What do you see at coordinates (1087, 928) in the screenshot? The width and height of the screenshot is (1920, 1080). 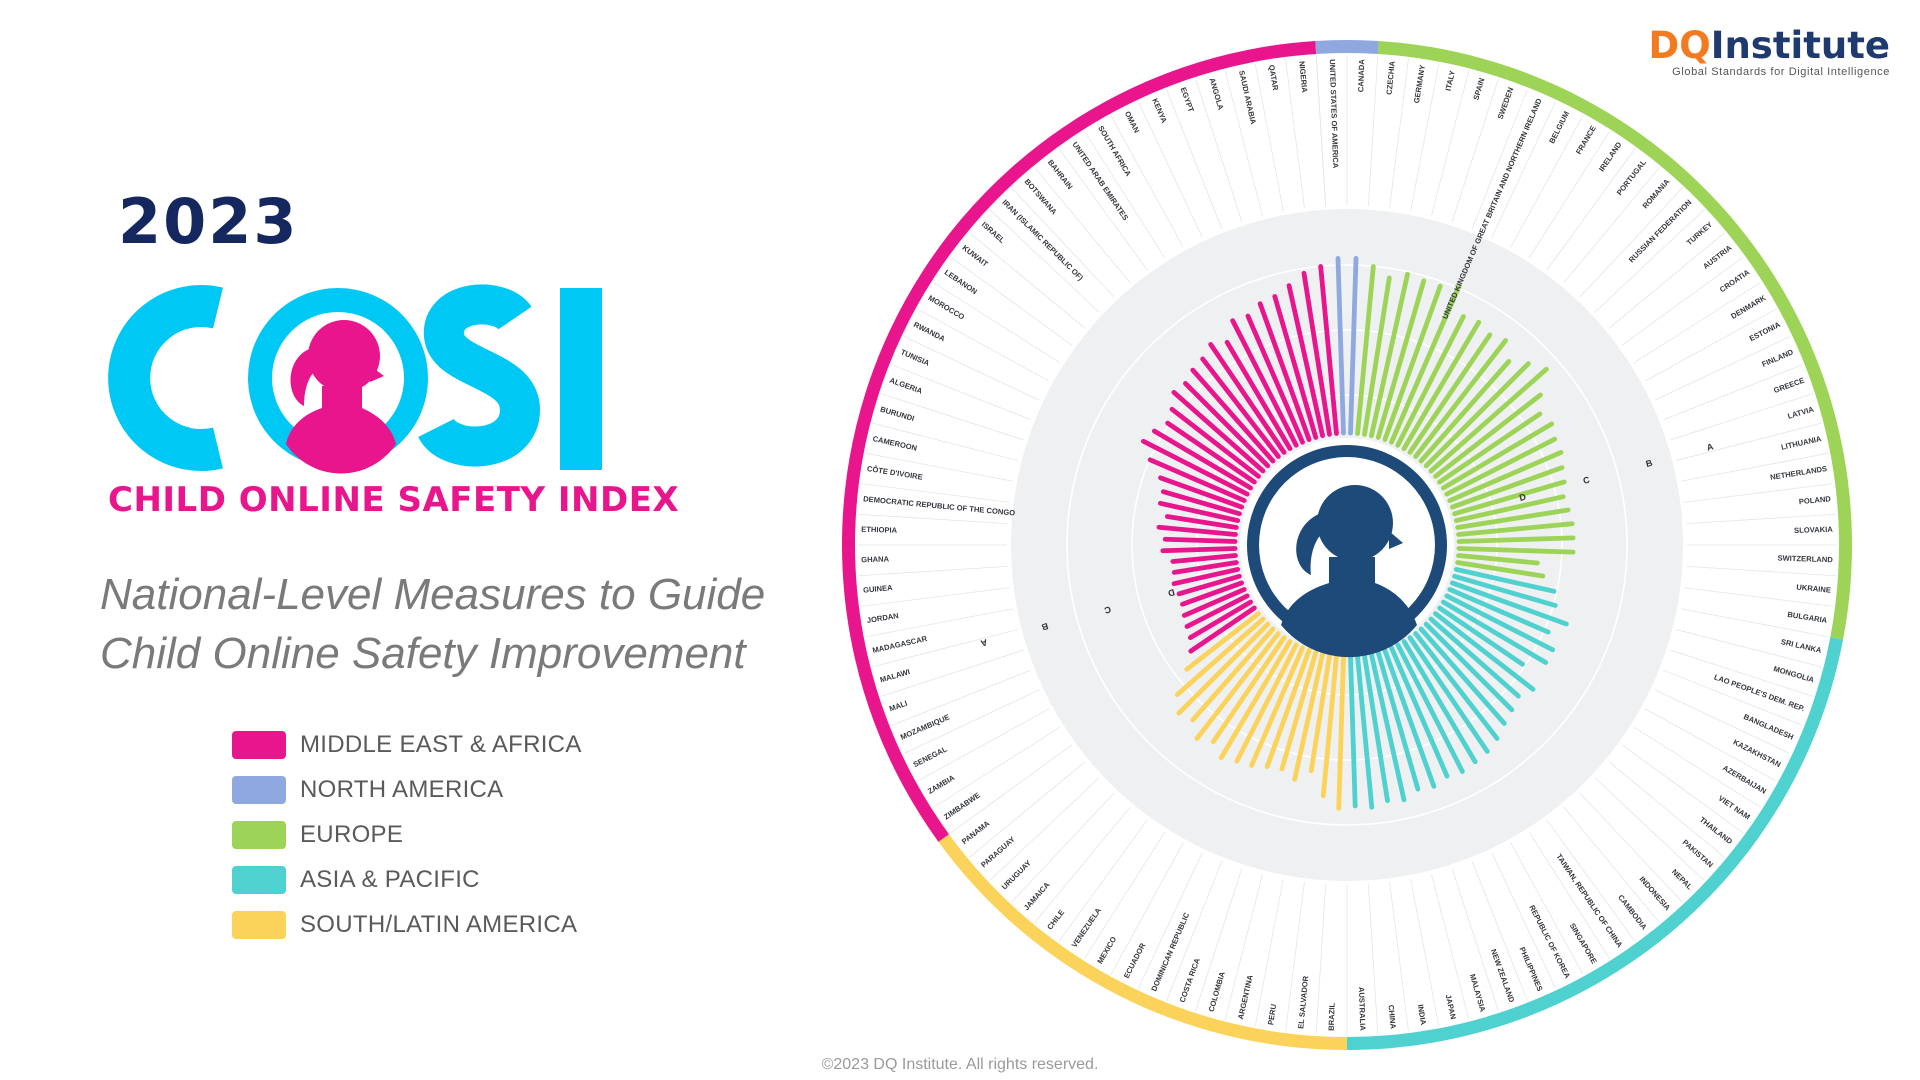 I see `country-label: VENEZUELA` at bounding box center [1087, 928].